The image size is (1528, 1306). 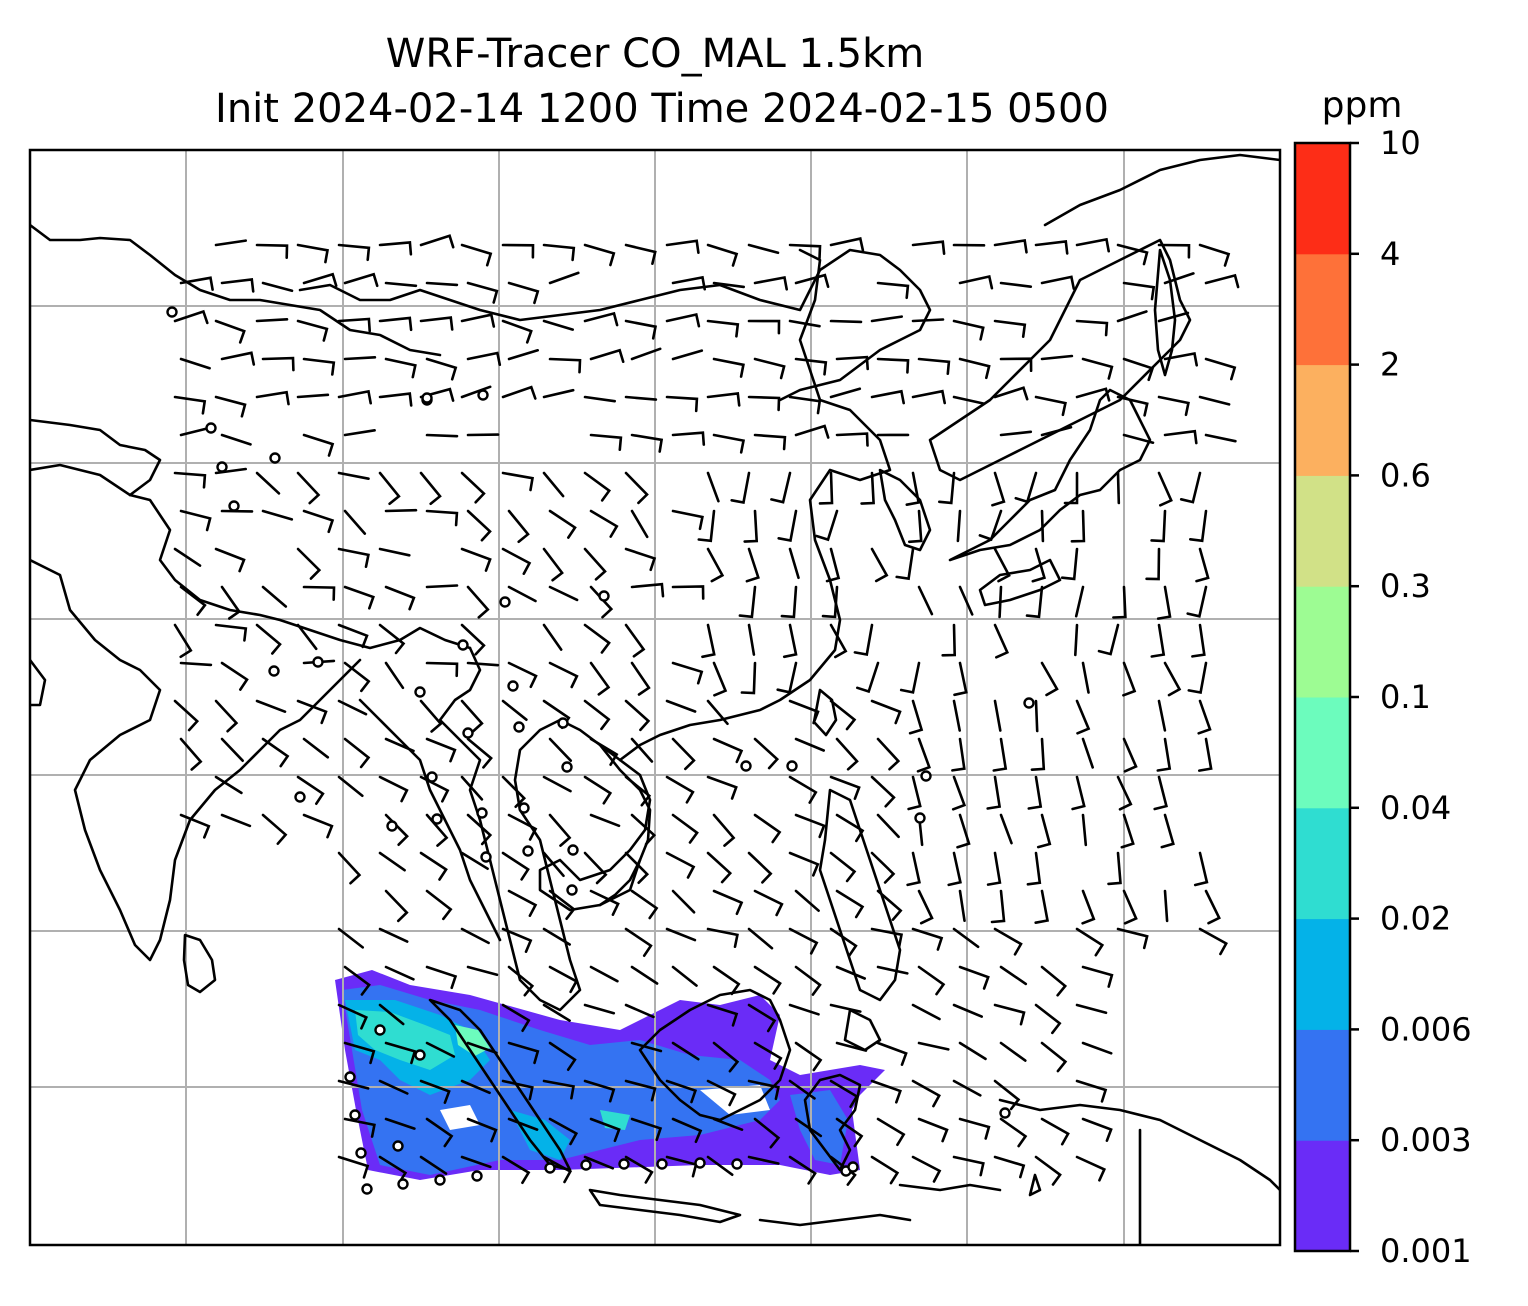 I want to click on colorbar-tick-label: 0.001, so click(x=1426, y=1251).